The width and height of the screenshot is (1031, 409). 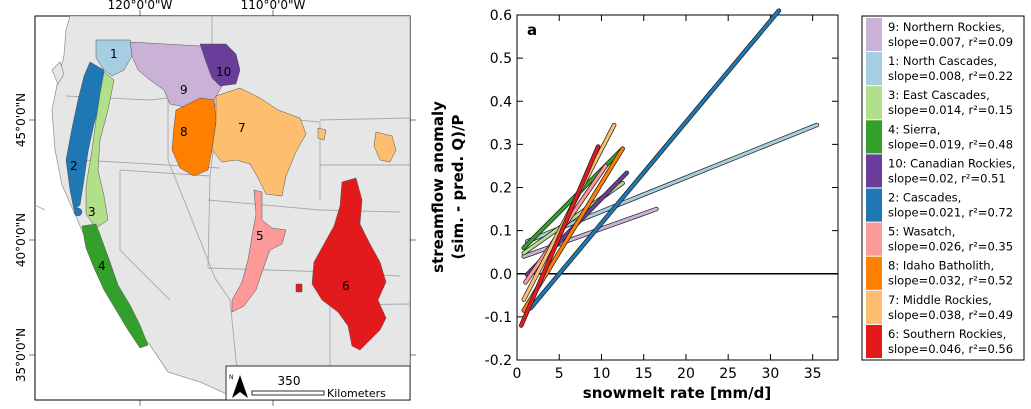 I want to click on panel-label: a, so click(x=532, y=30).